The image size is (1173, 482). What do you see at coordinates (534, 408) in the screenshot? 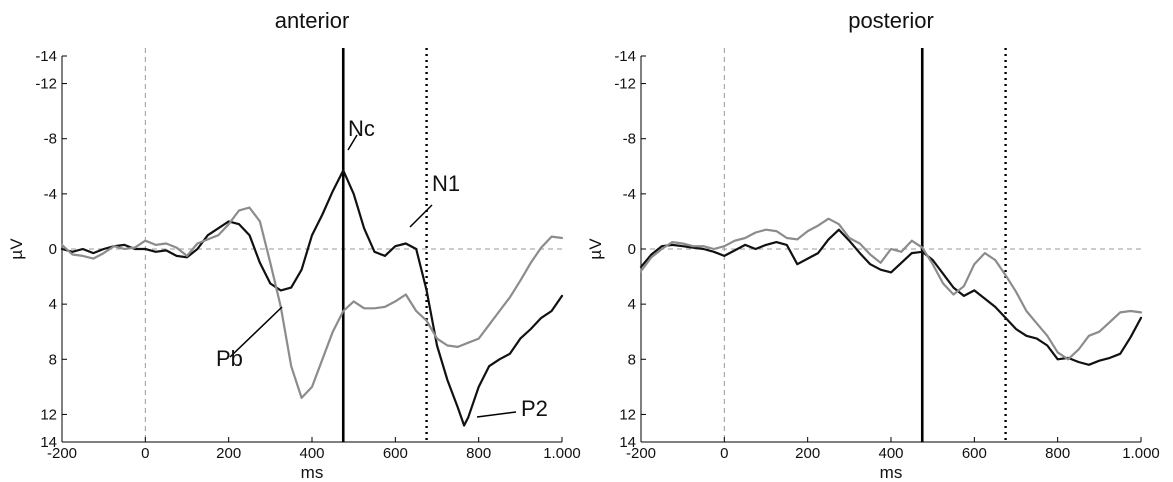
I see `annotation-label: P2` at bounding box center [534, 408].